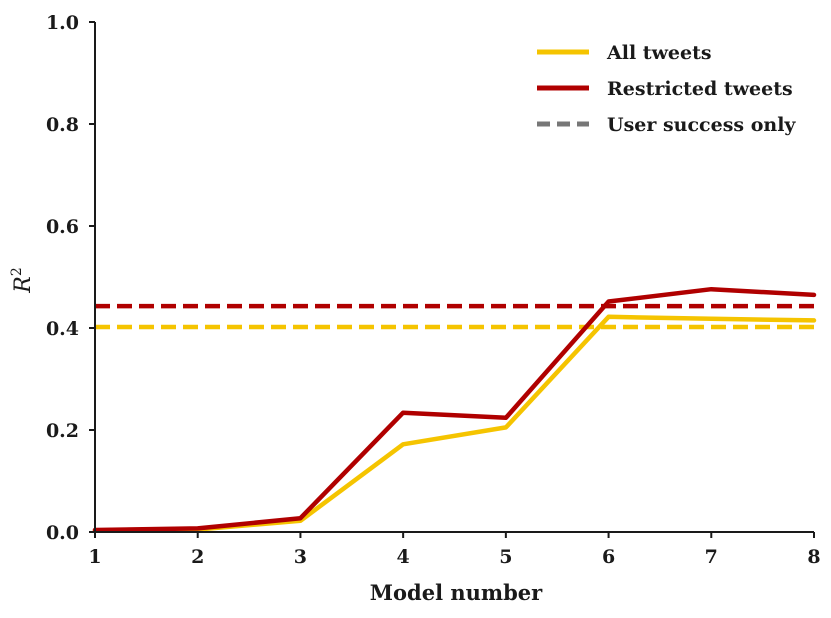 This screenshot has height=618, width=831. Describe the element at coordinates (62, 431) in the screenshot. I see `y-tick-label: 0.2` at that location.